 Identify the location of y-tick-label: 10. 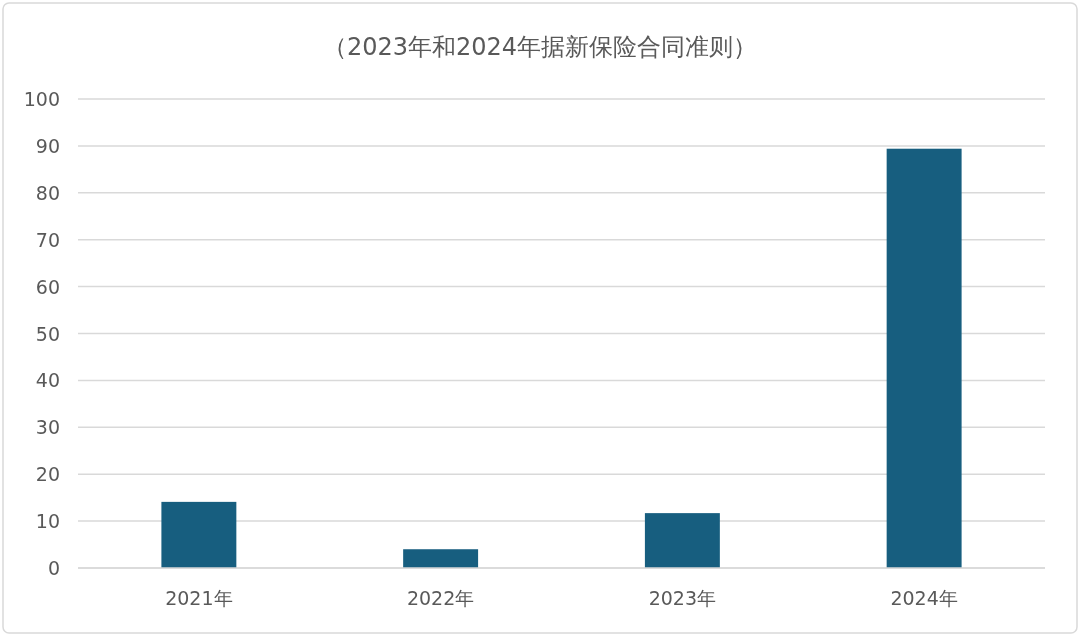
(47, 521).